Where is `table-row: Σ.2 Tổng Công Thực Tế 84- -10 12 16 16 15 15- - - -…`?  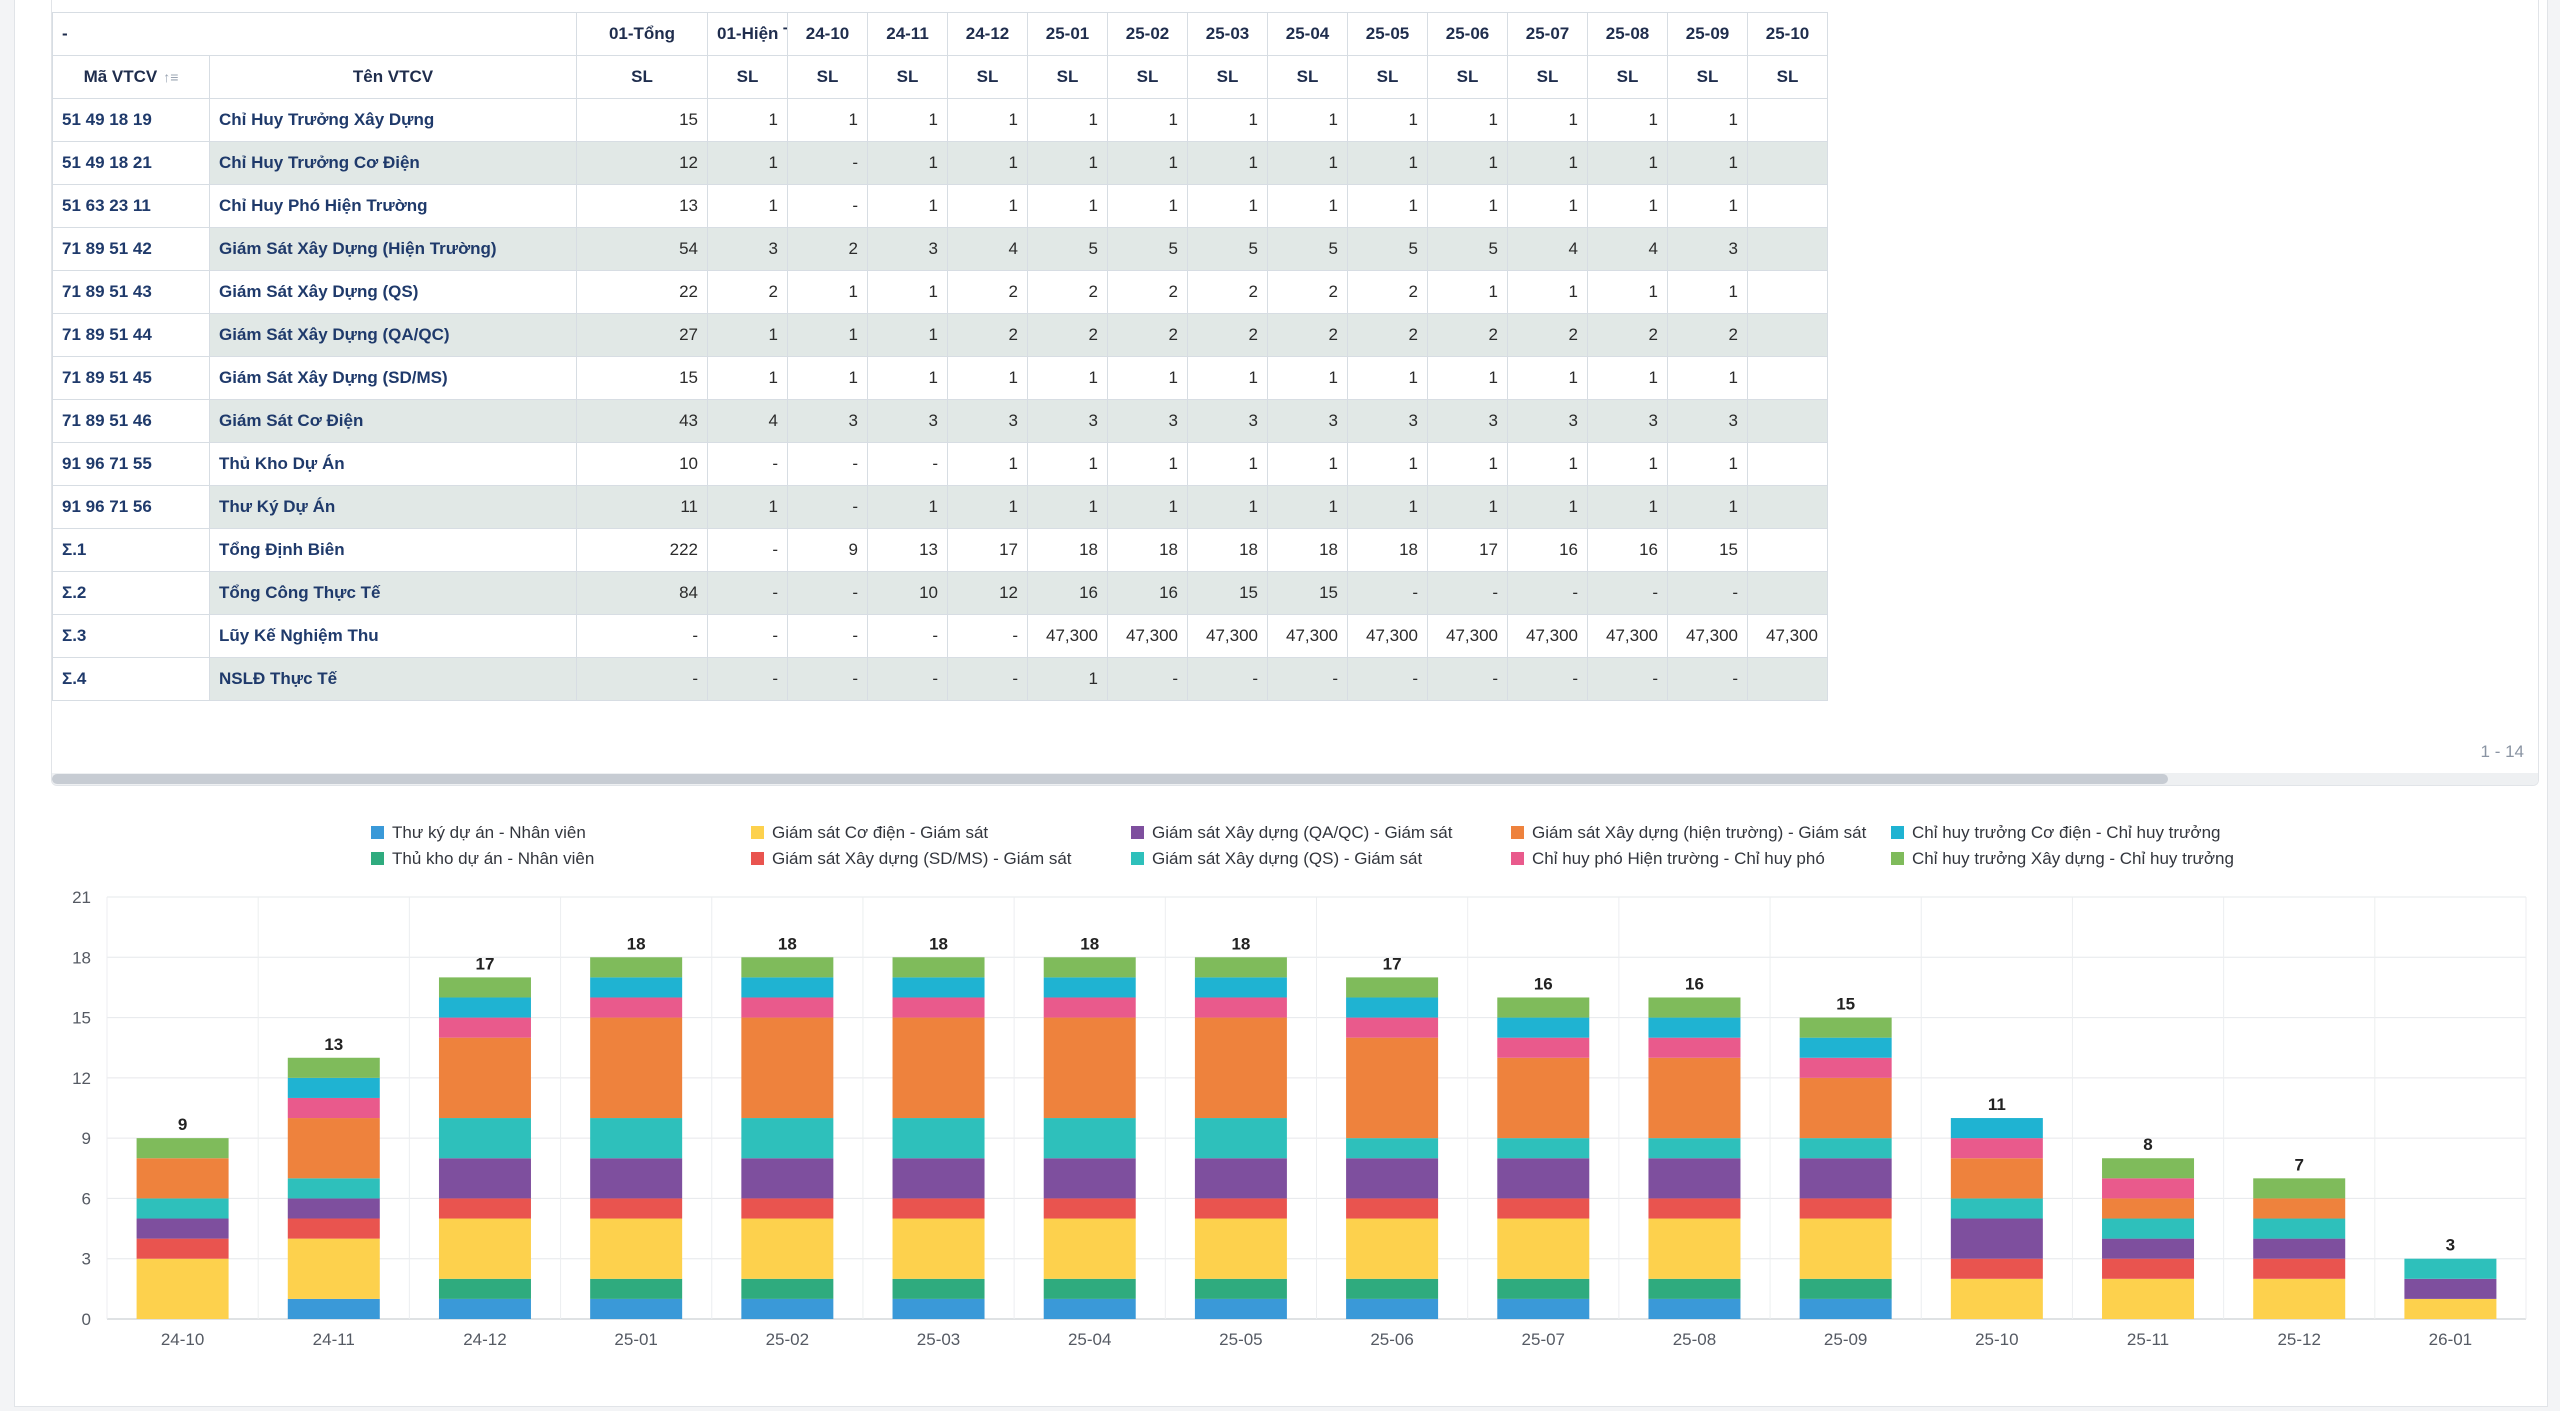
table-row: Σ.2 Tổng Công Thực Tế 84- -10 12 16 16 15 15- - - -… is located at coordinates (940, 593).